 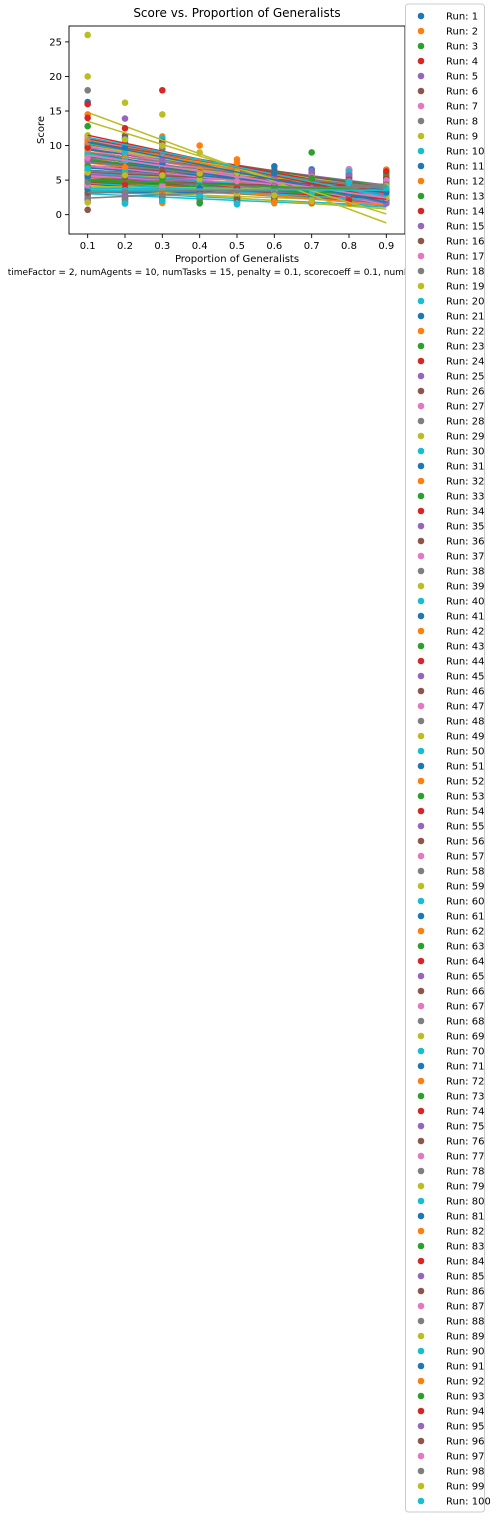 What do you see at coordinates (465, 347) in the screenshot?
I see `legend-label: Run: 23` at bounding box center [465, 347].